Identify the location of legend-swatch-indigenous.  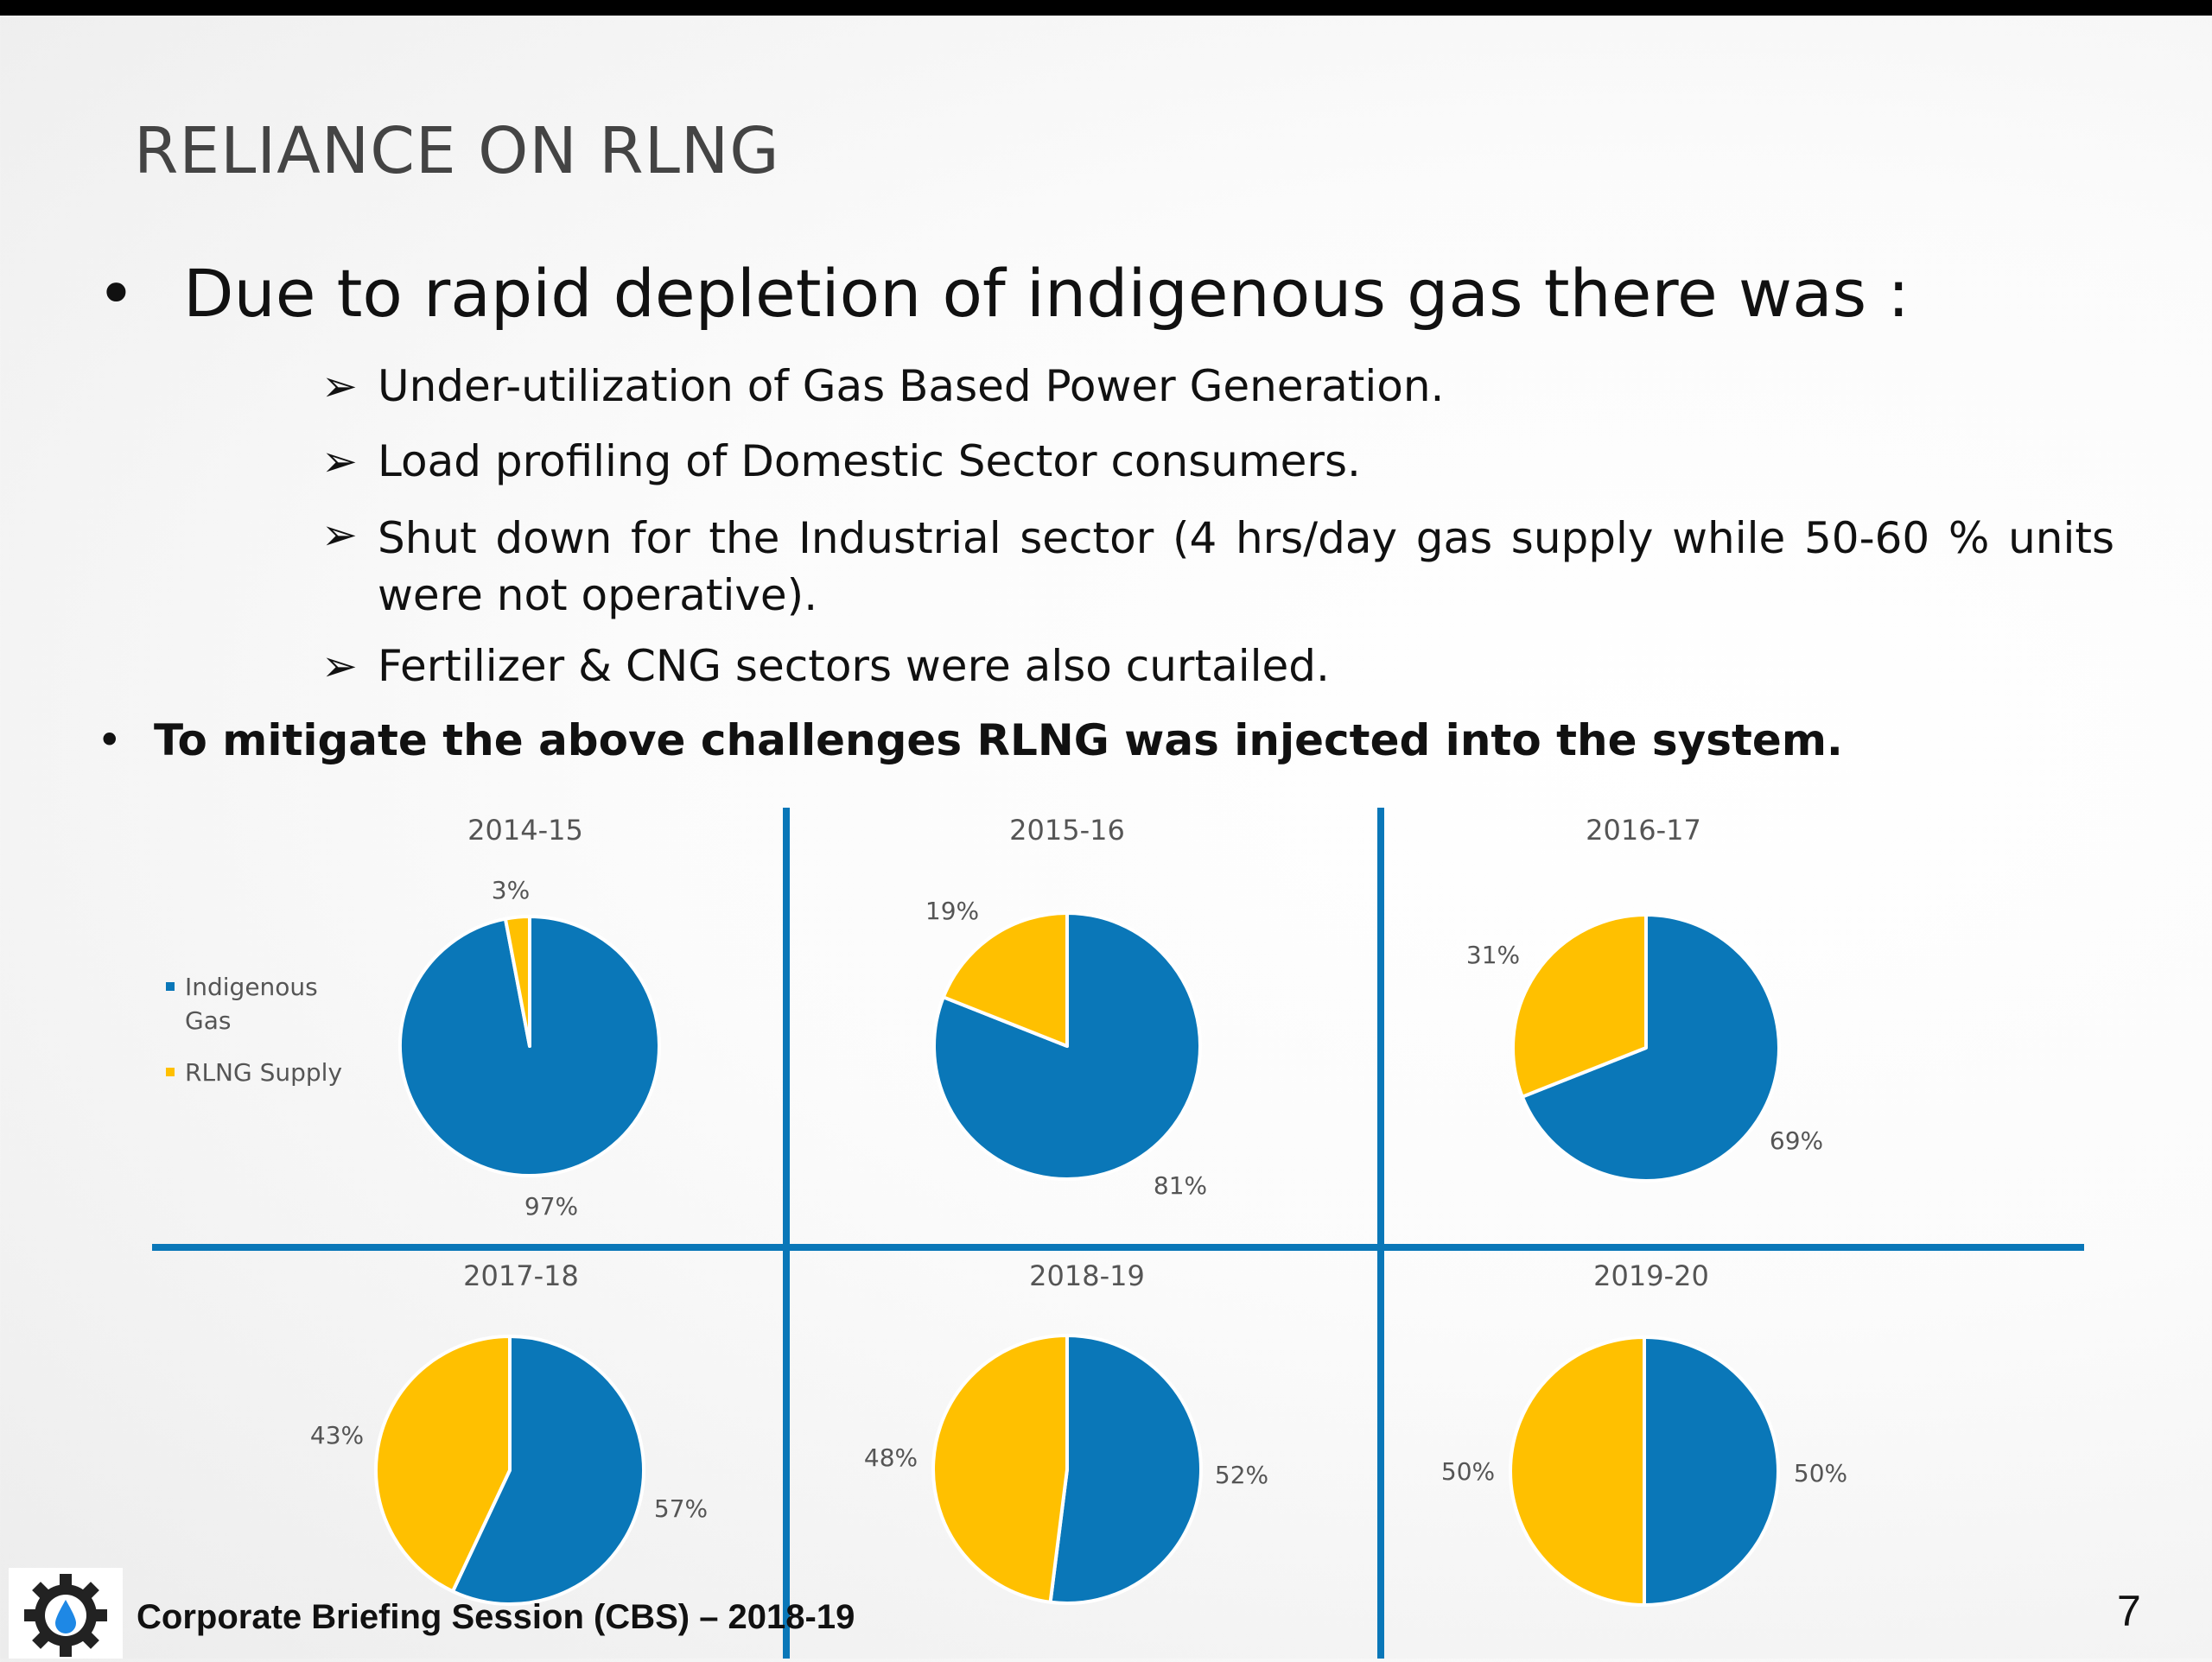
(170, 986).